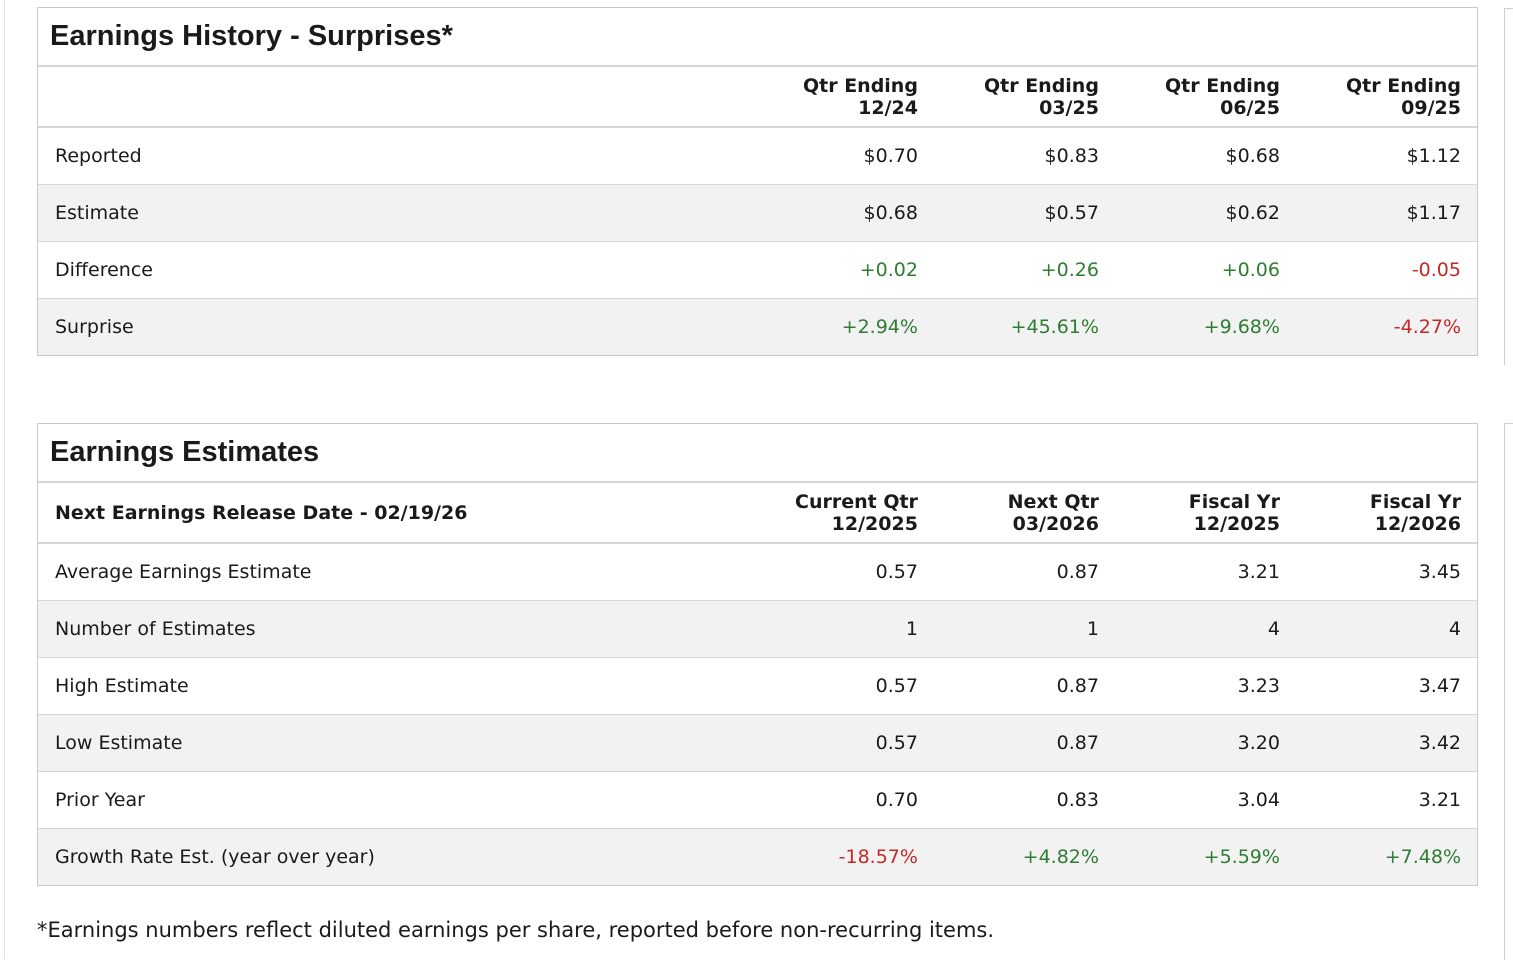  Describe the element at coordinates (1205, 513) in the screenshot. I see `column-header: Fiscal Yr 12/2025` at that location.